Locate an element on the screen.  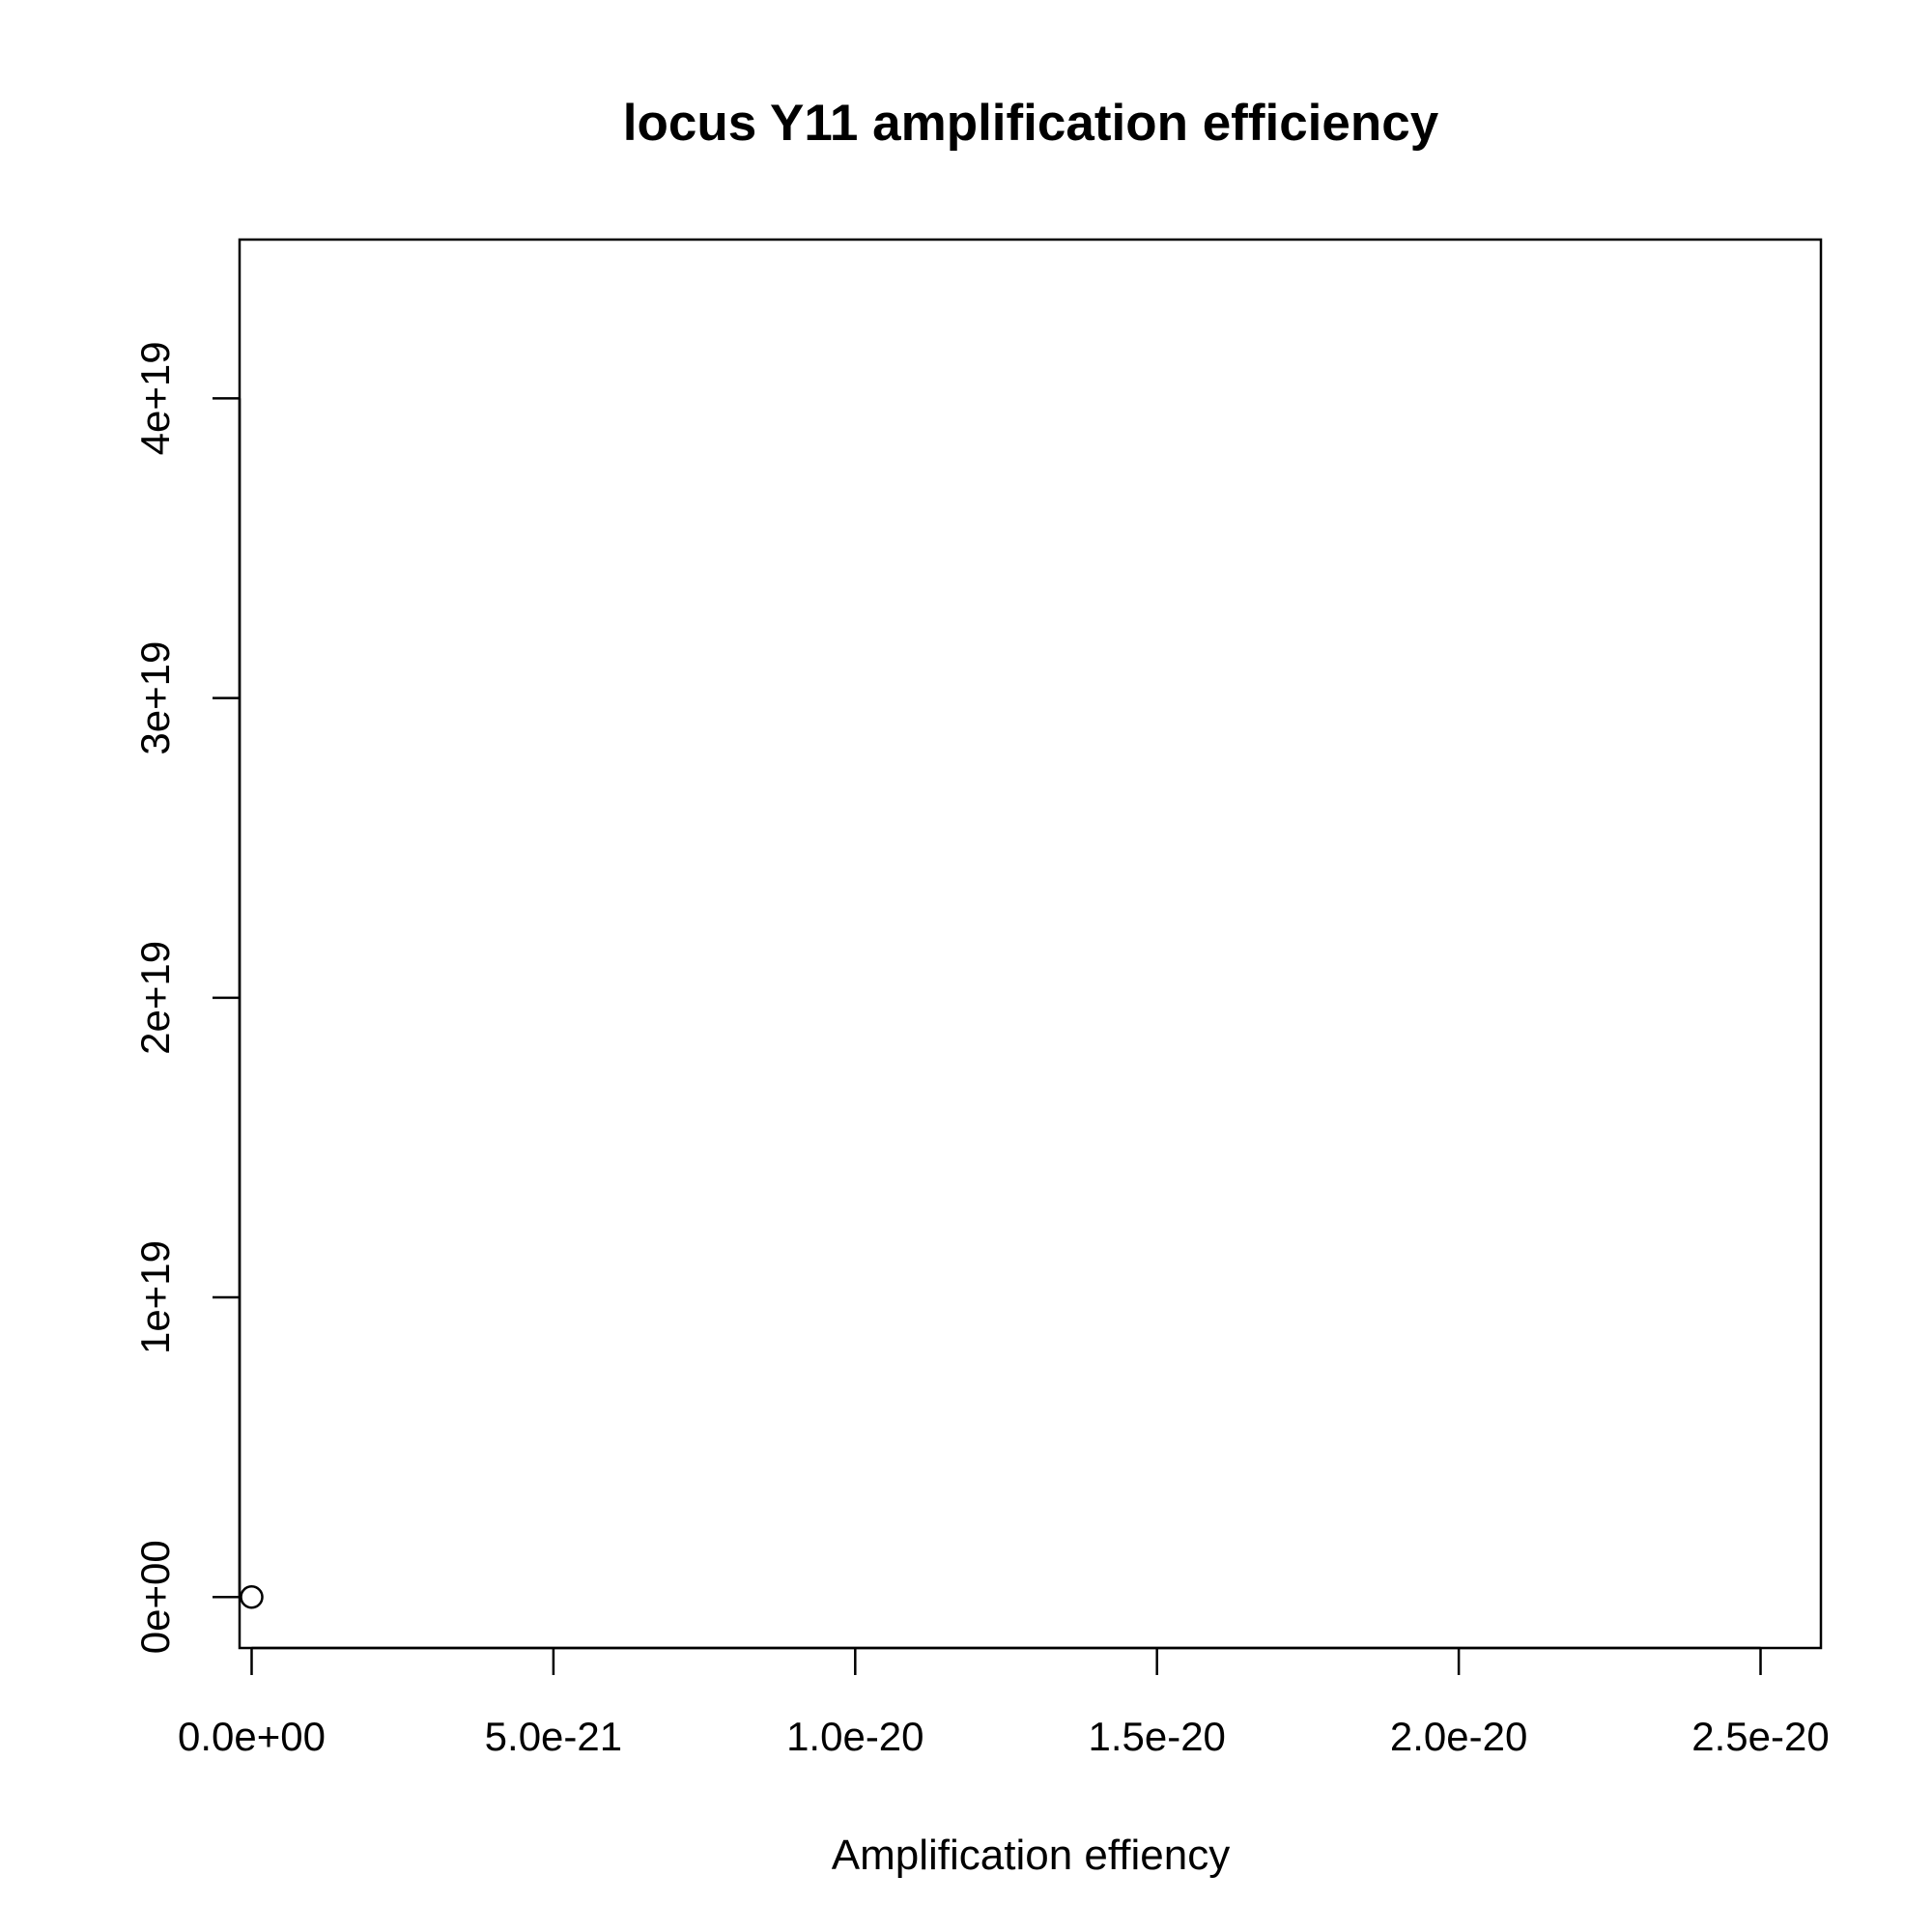
chart-title: locus Y11 amplification efficiency is located at coordinates (1031, 123).